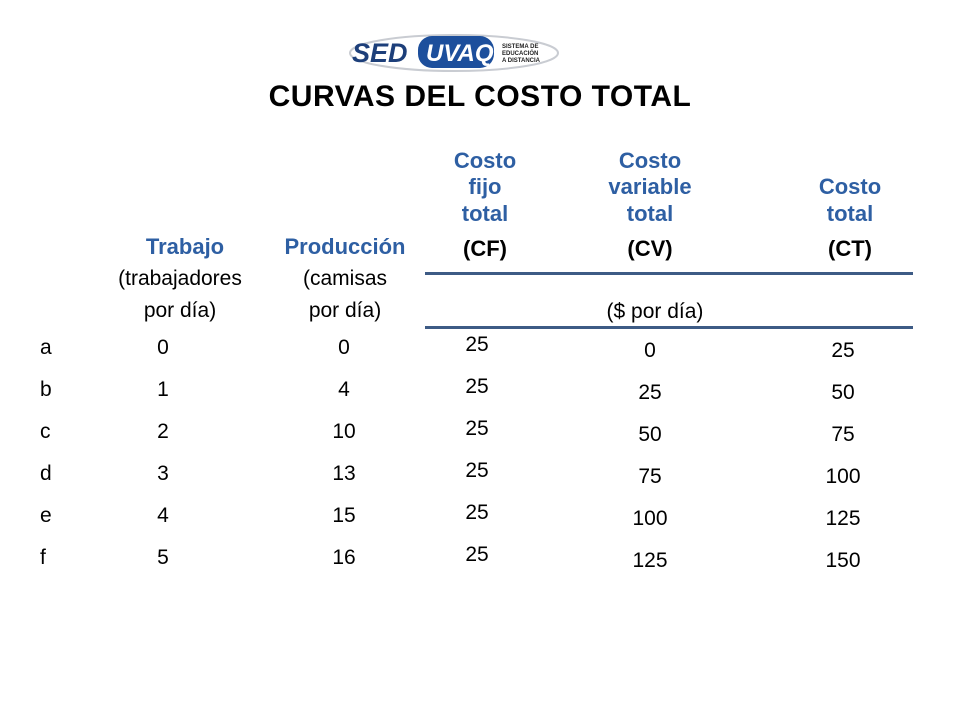  What do you see at coordinates (655, 311) in the screenshot?
I see `header-units: ($ por día)` at bounding box center [655, 311].